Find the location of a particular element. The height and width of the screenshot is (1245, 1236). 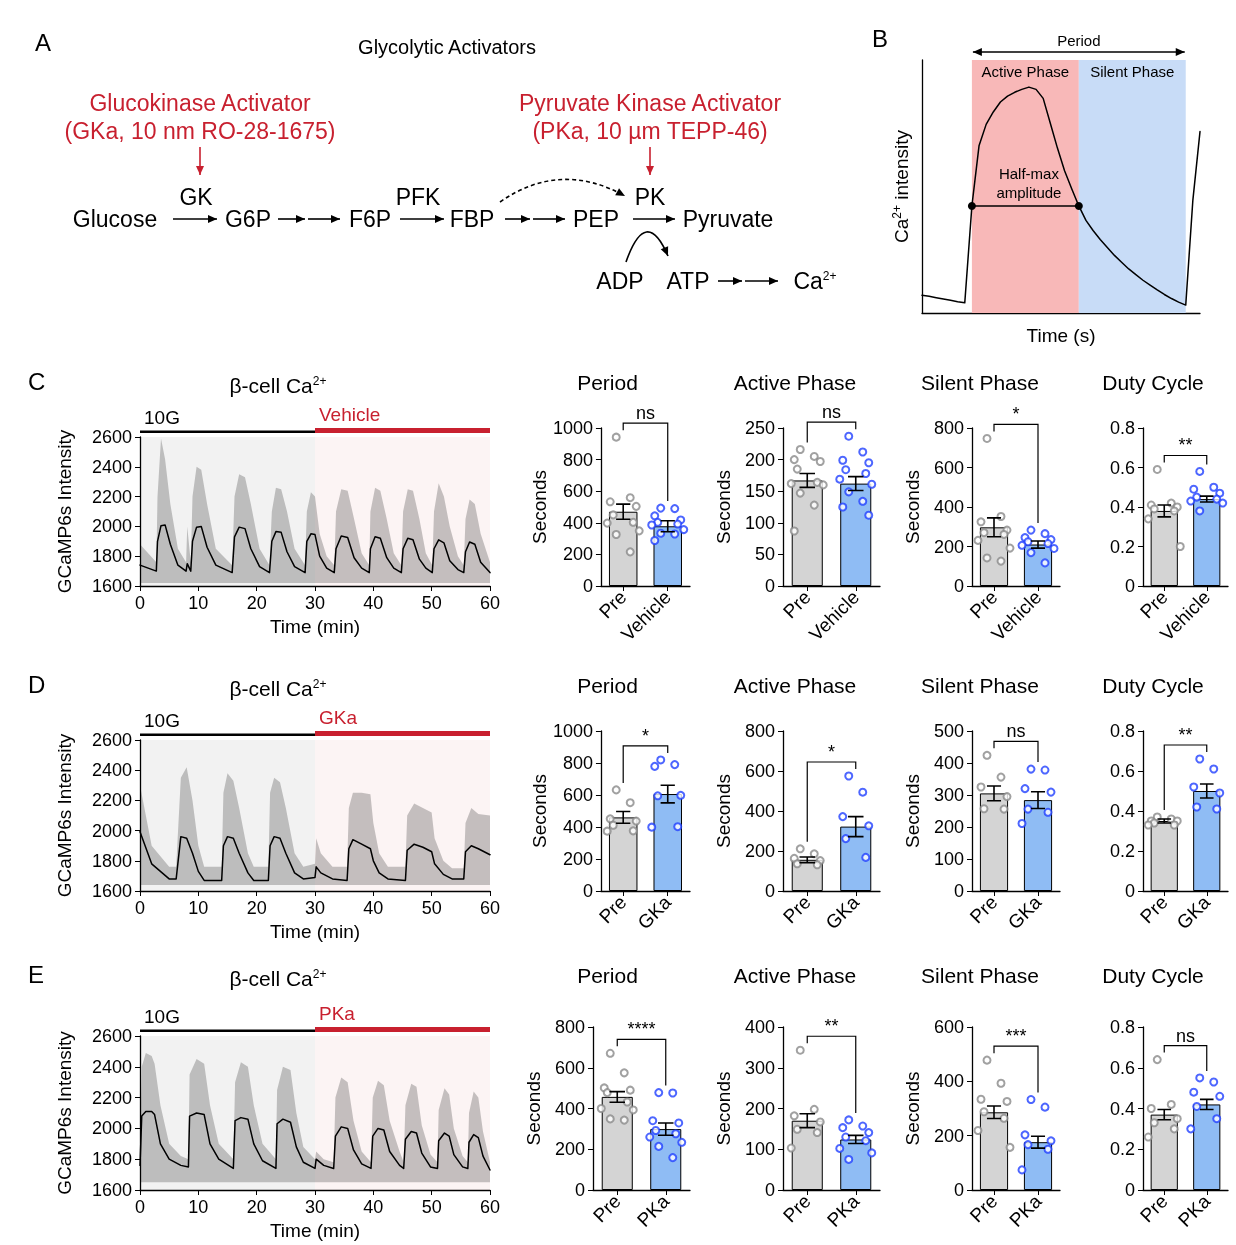

y-tick-label: 0.2 is located at coordinates (1122, 546).